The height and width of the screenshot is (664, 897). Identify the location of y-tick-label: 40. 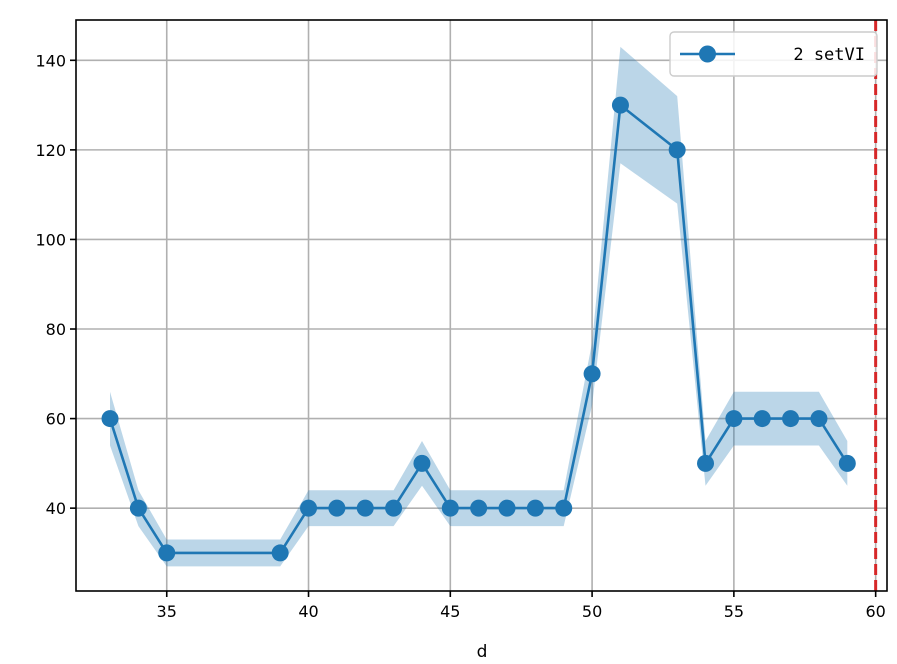
(56, 508).